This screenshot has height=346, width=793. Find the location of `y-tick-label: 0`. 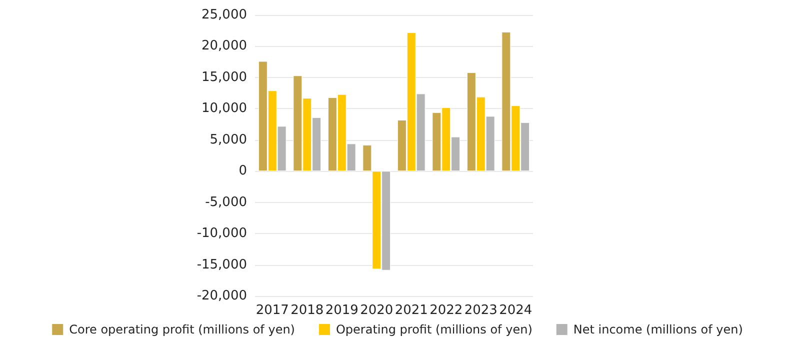

y-tick-label: 0 is located at coordinates (242, 171).